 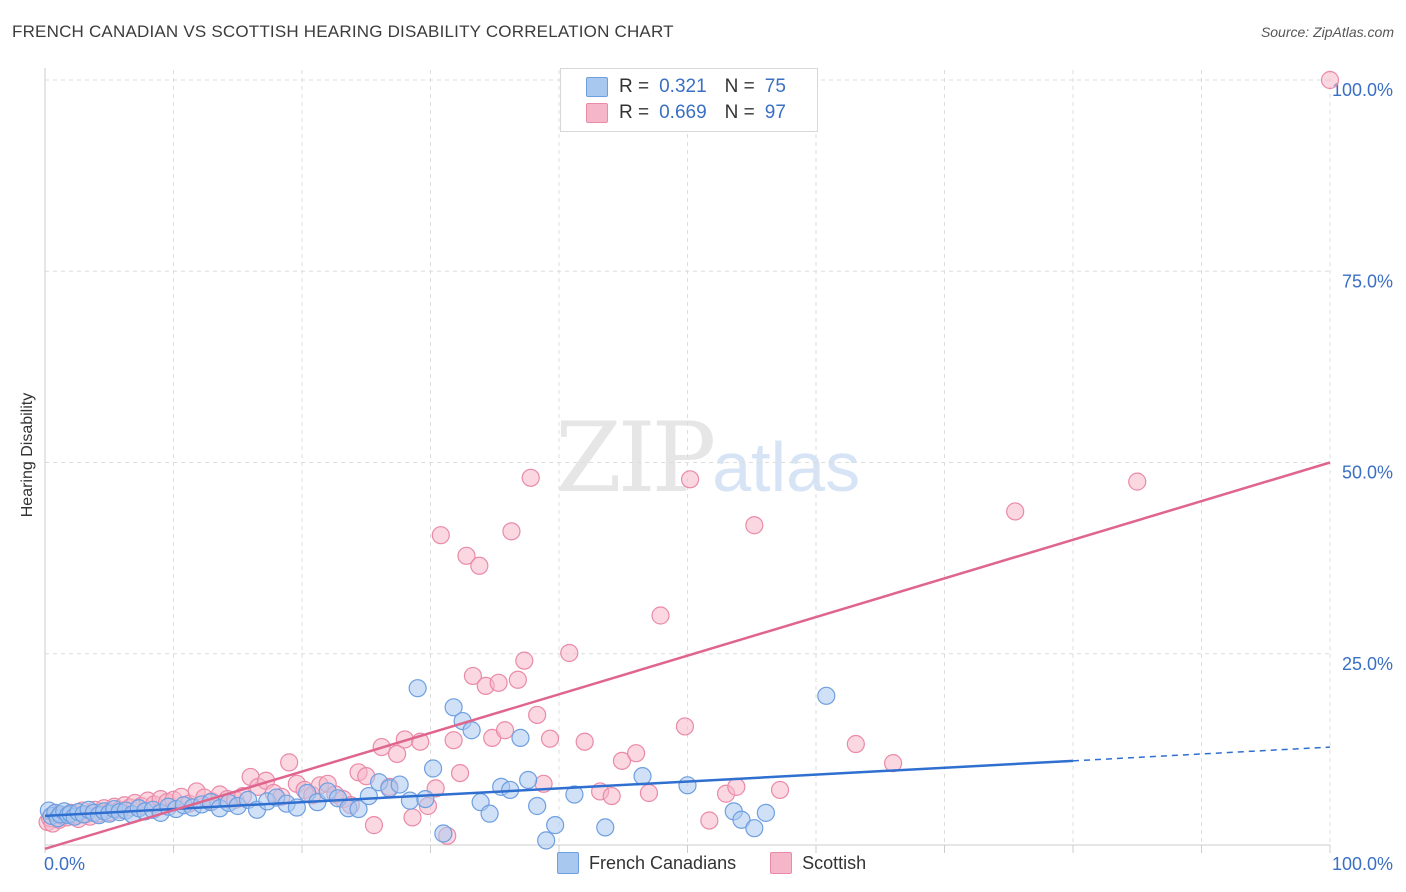 I want to click on y-tick-label: 50.0%, so click(x=1367, y=473).